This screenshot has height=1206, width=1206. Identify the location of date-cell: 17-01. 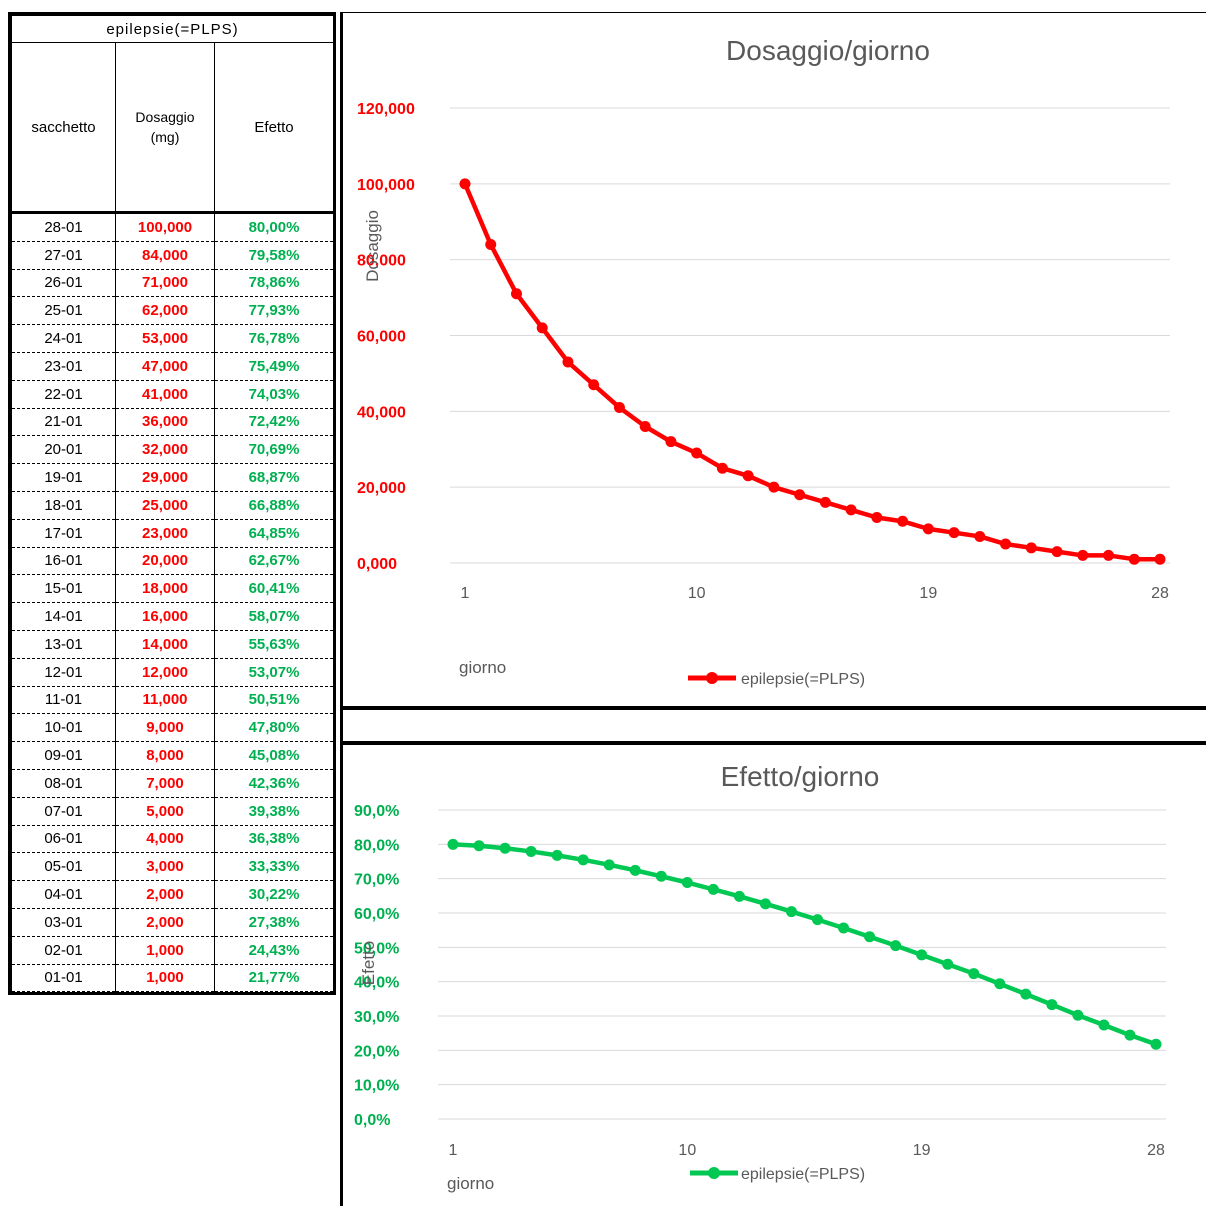
(63, 533).